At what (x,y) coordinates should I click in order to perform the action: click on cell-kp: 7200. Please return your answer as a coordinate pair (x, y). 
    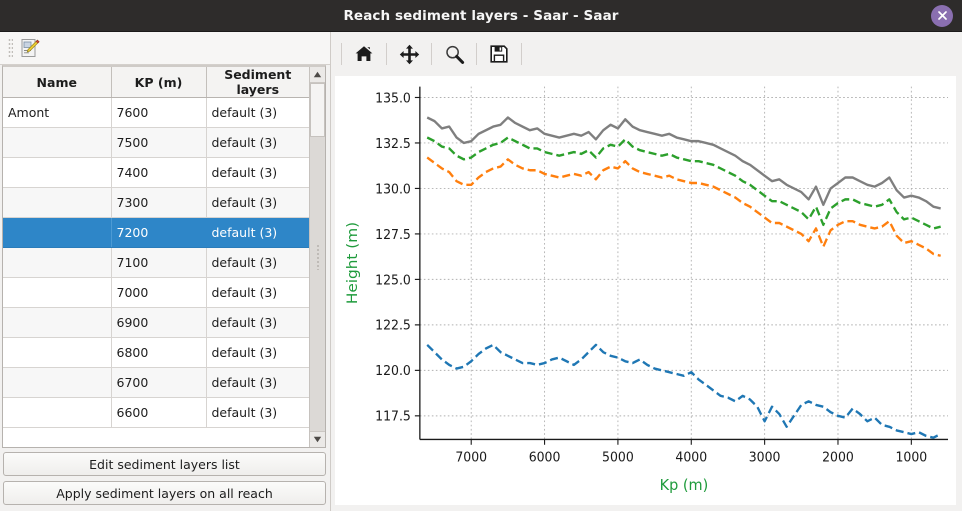
    Looking at the image, I should click on (159, 232).